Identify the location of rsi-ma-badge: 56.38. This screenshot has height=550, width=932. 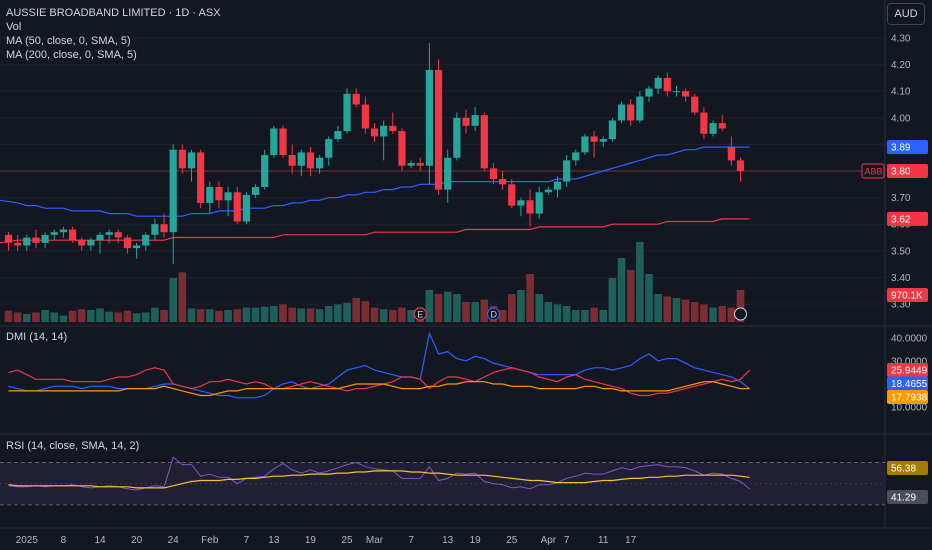
(903, 469).